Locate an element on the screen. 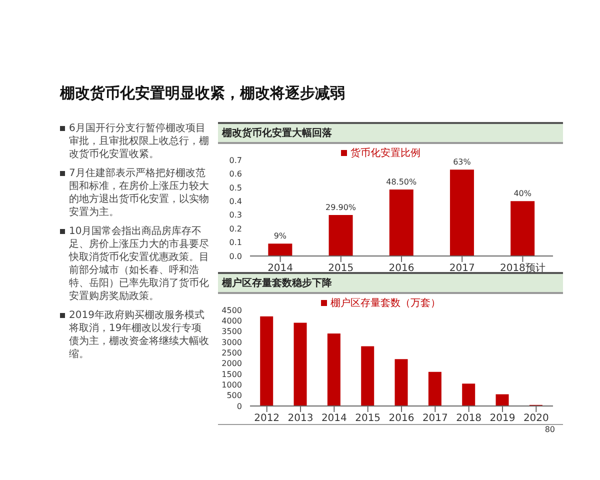  x-tick-label: 2020 is located at coordinates (536, 418).